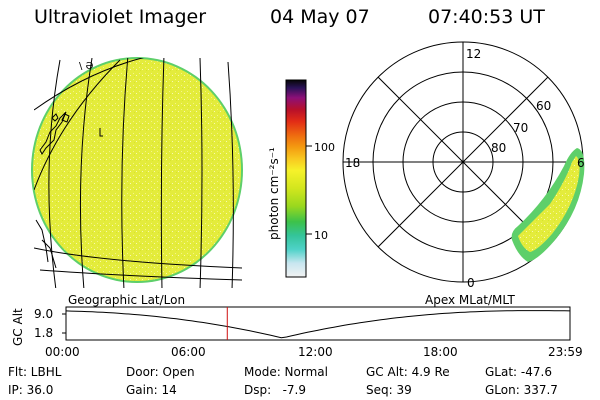  Describe the element at coordinates (324, 147) in the screenshot. I see `colorbar-tick-100: 100` at that location.